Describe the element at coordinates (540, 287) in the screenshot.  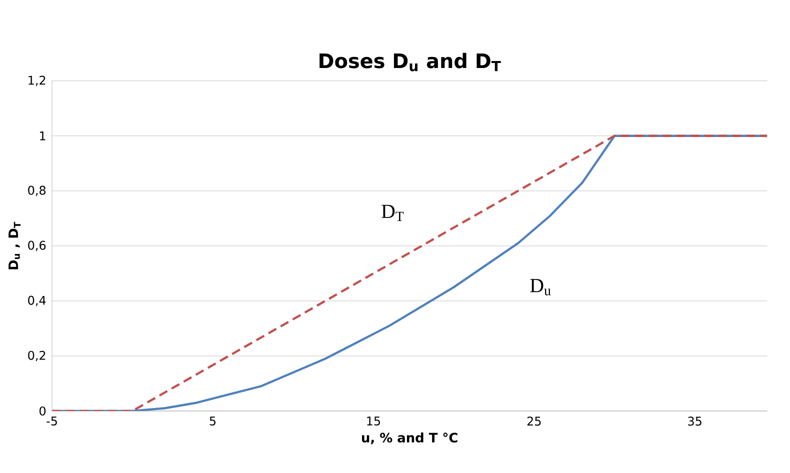
I see `annotation: D$_{u}$` at that location.